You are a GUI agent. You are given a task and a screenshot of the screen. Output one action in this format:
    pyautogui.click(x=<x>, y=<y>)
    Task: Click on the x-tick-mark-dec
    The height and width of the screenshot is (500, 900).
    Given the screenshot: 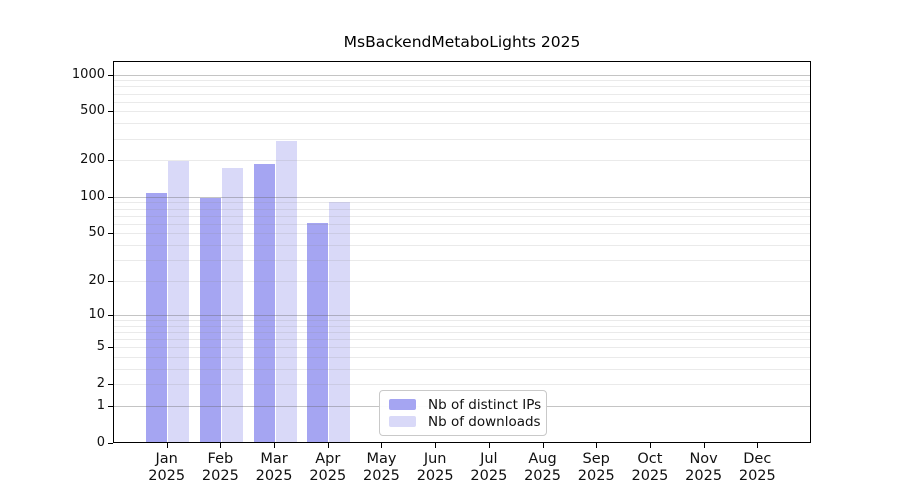 What is the action you would take?
    pyautogui.click(x=758, y=445)
    